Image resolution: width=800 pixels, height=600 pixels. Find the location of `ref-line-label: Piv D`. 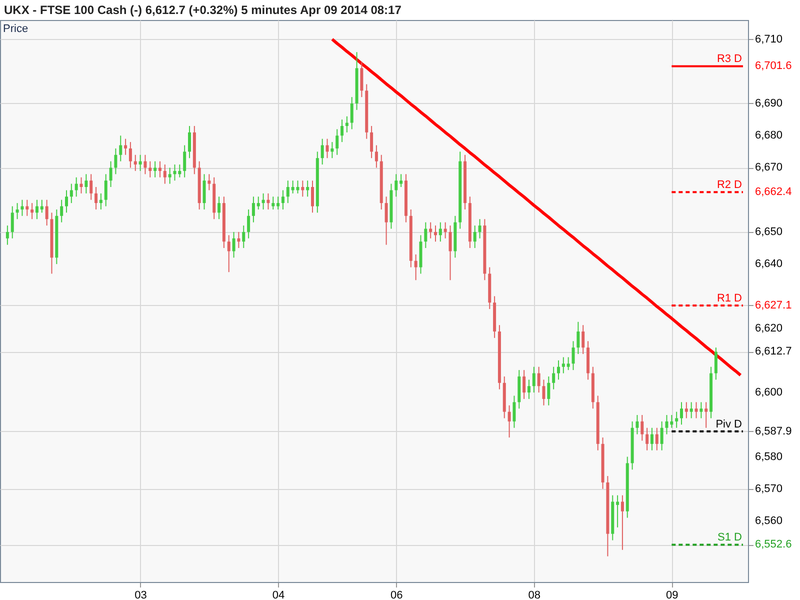

ref-line-label: Piv D is located at coordinates (729, 424).